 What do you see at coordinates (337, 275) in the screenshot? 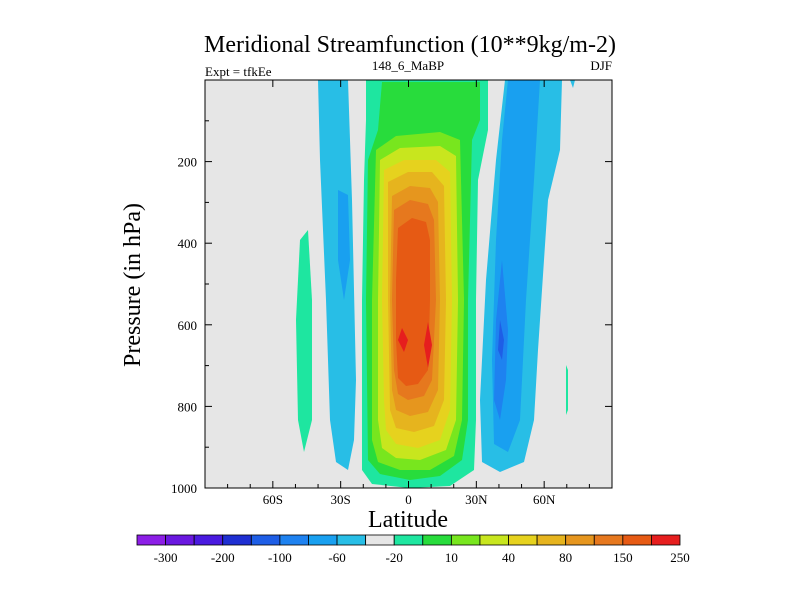
I see `contour-south-outer` at bounding box center [337, 275].